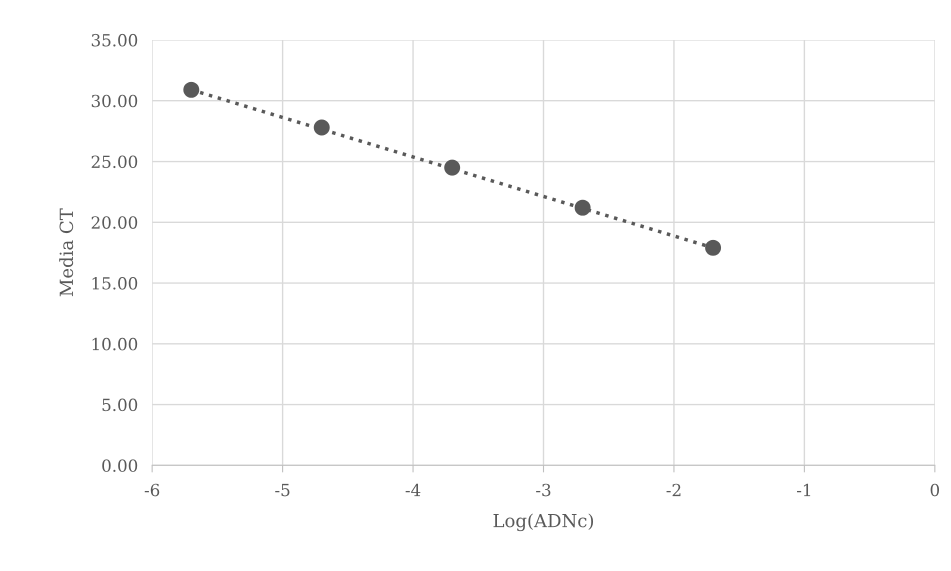 This screenshot has width=951, height=571. Describe the element at coordinates (115, 101) in the screenshot. I see `y-tick-label: 30.00` at that location.